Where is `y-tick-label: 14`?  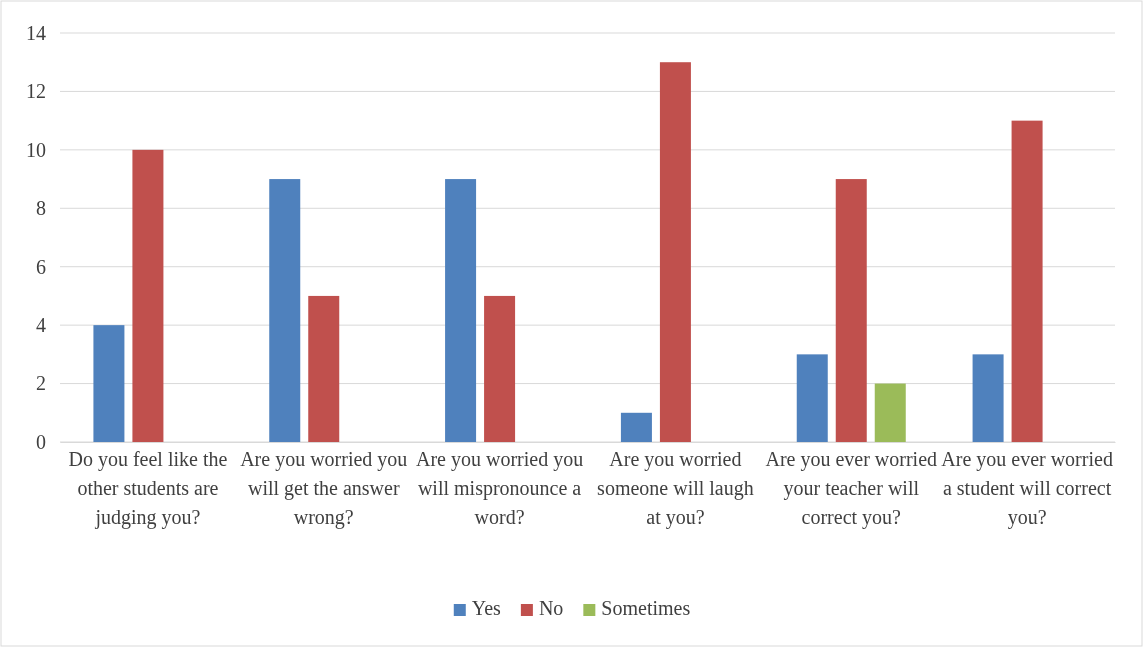
y-tick-label: 14 is located at coordinates (36, 32).